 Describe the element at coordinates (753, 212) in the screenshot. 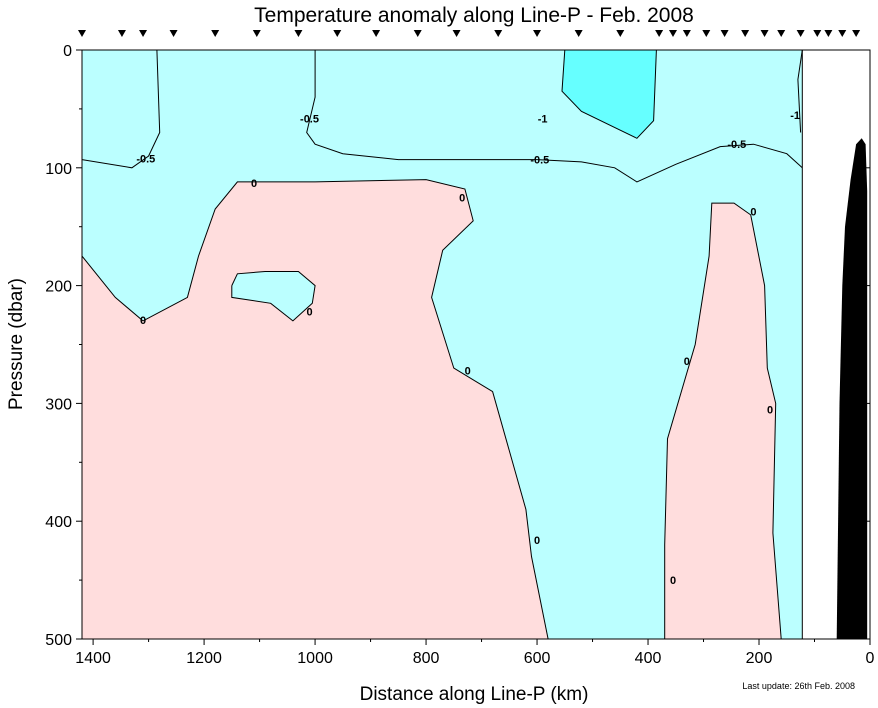

I see `contour-label-14: 0` at that location.